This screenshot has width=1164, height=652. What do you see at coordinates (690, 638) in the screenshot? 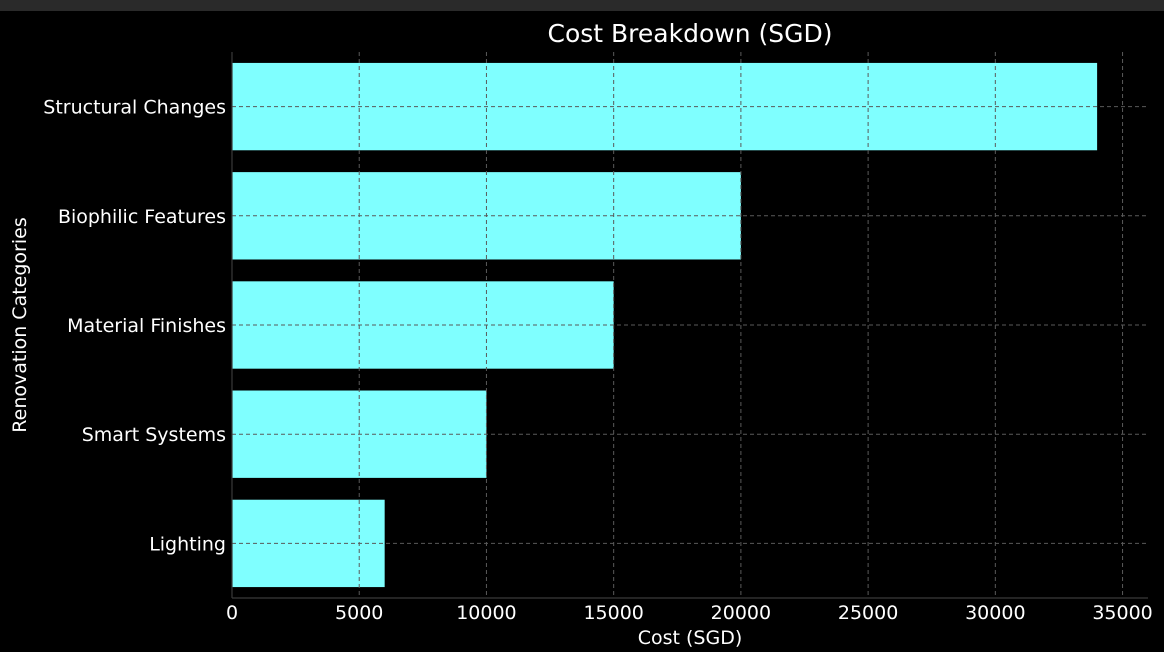
I see `x-axis-title: Cost (SGD)` at bounding box center [690, 638].